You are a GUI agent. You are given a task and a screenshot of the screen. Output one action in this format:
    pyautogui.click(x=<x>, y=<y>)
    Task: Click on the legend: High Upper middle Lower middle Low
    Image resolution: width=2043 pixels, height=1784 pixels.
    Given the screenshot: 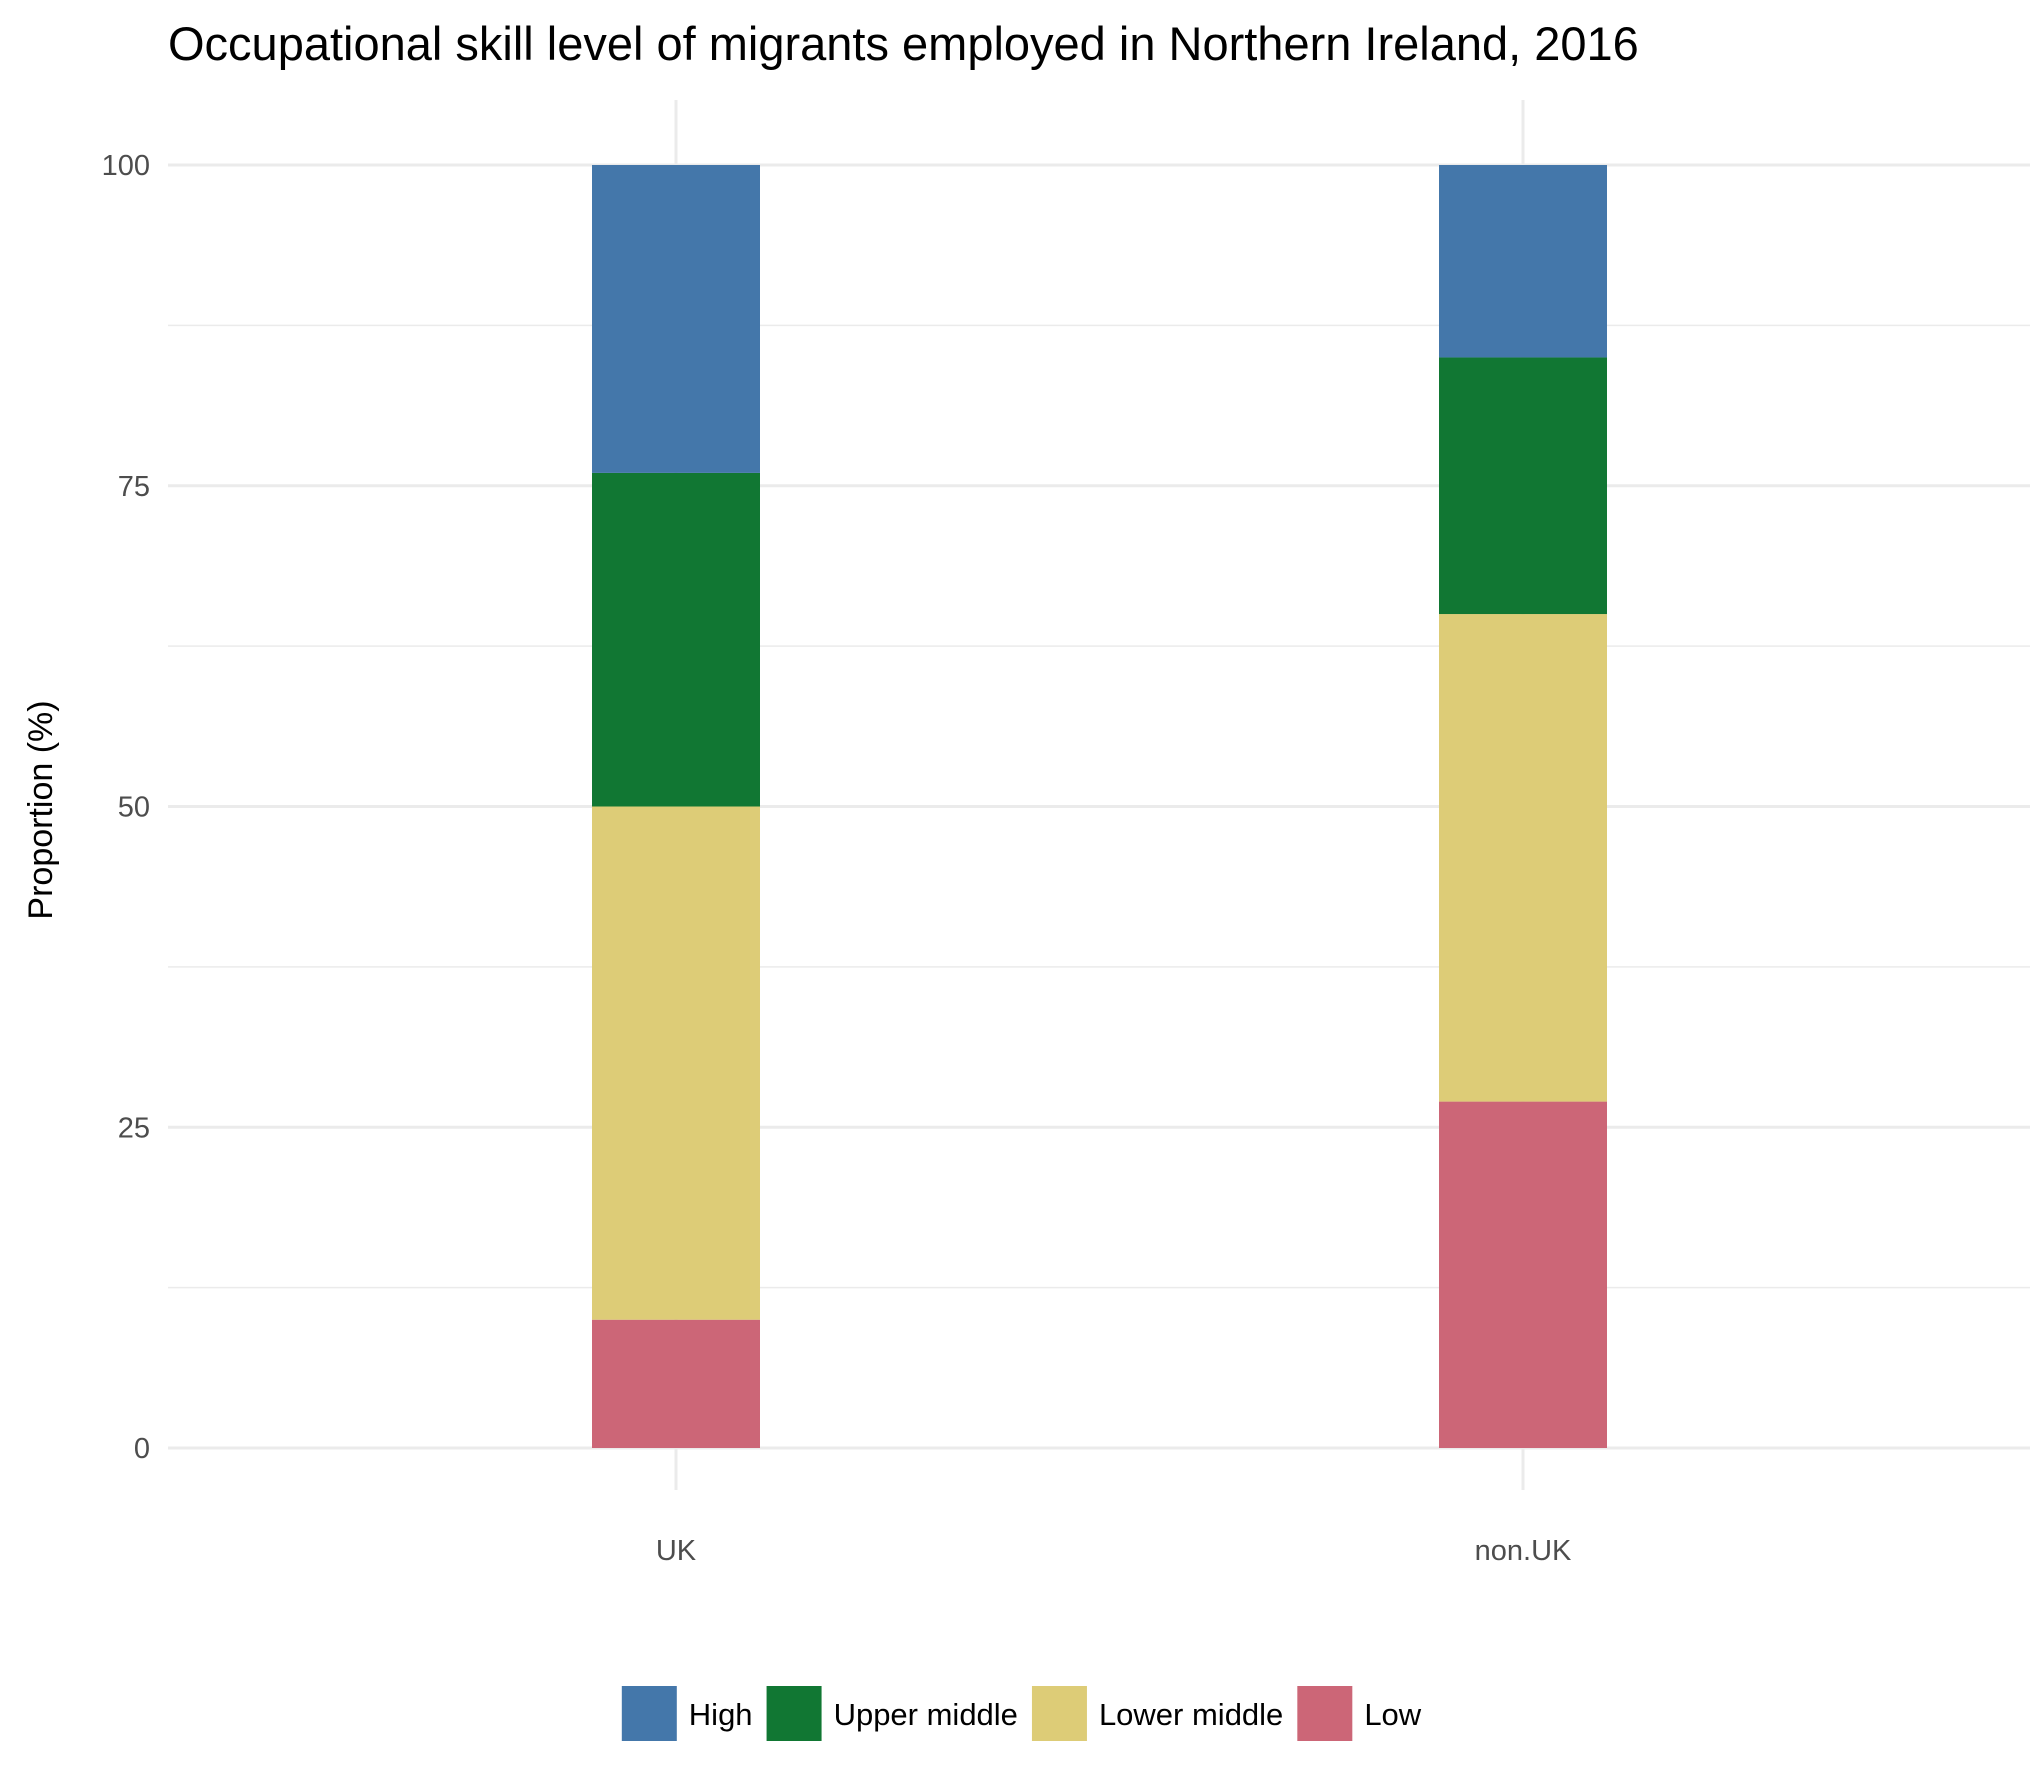 What is the action you would take?
    pyautogui.click(x=1021, y=1713)
    